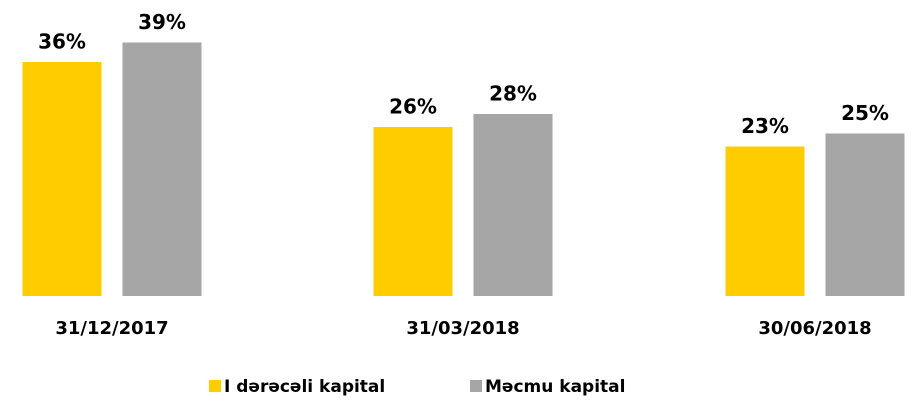 The image size is (913, 406). I want to click on value-label: 36%, so click(62, 42).